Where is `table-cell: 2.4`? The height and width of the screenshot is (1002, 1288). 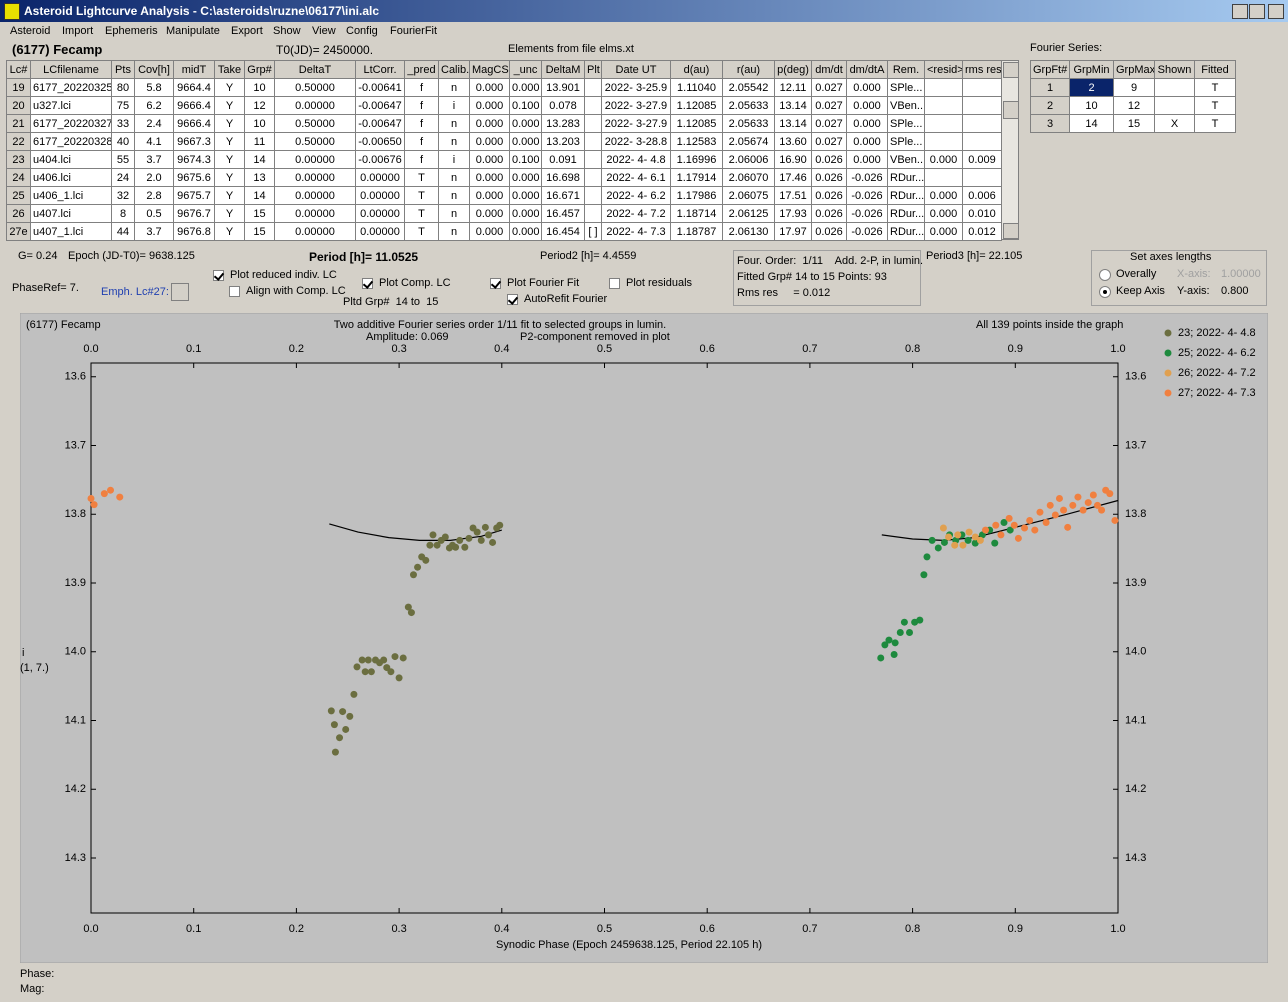
table-cell: 2.4 is located at coordinates (154, 123).